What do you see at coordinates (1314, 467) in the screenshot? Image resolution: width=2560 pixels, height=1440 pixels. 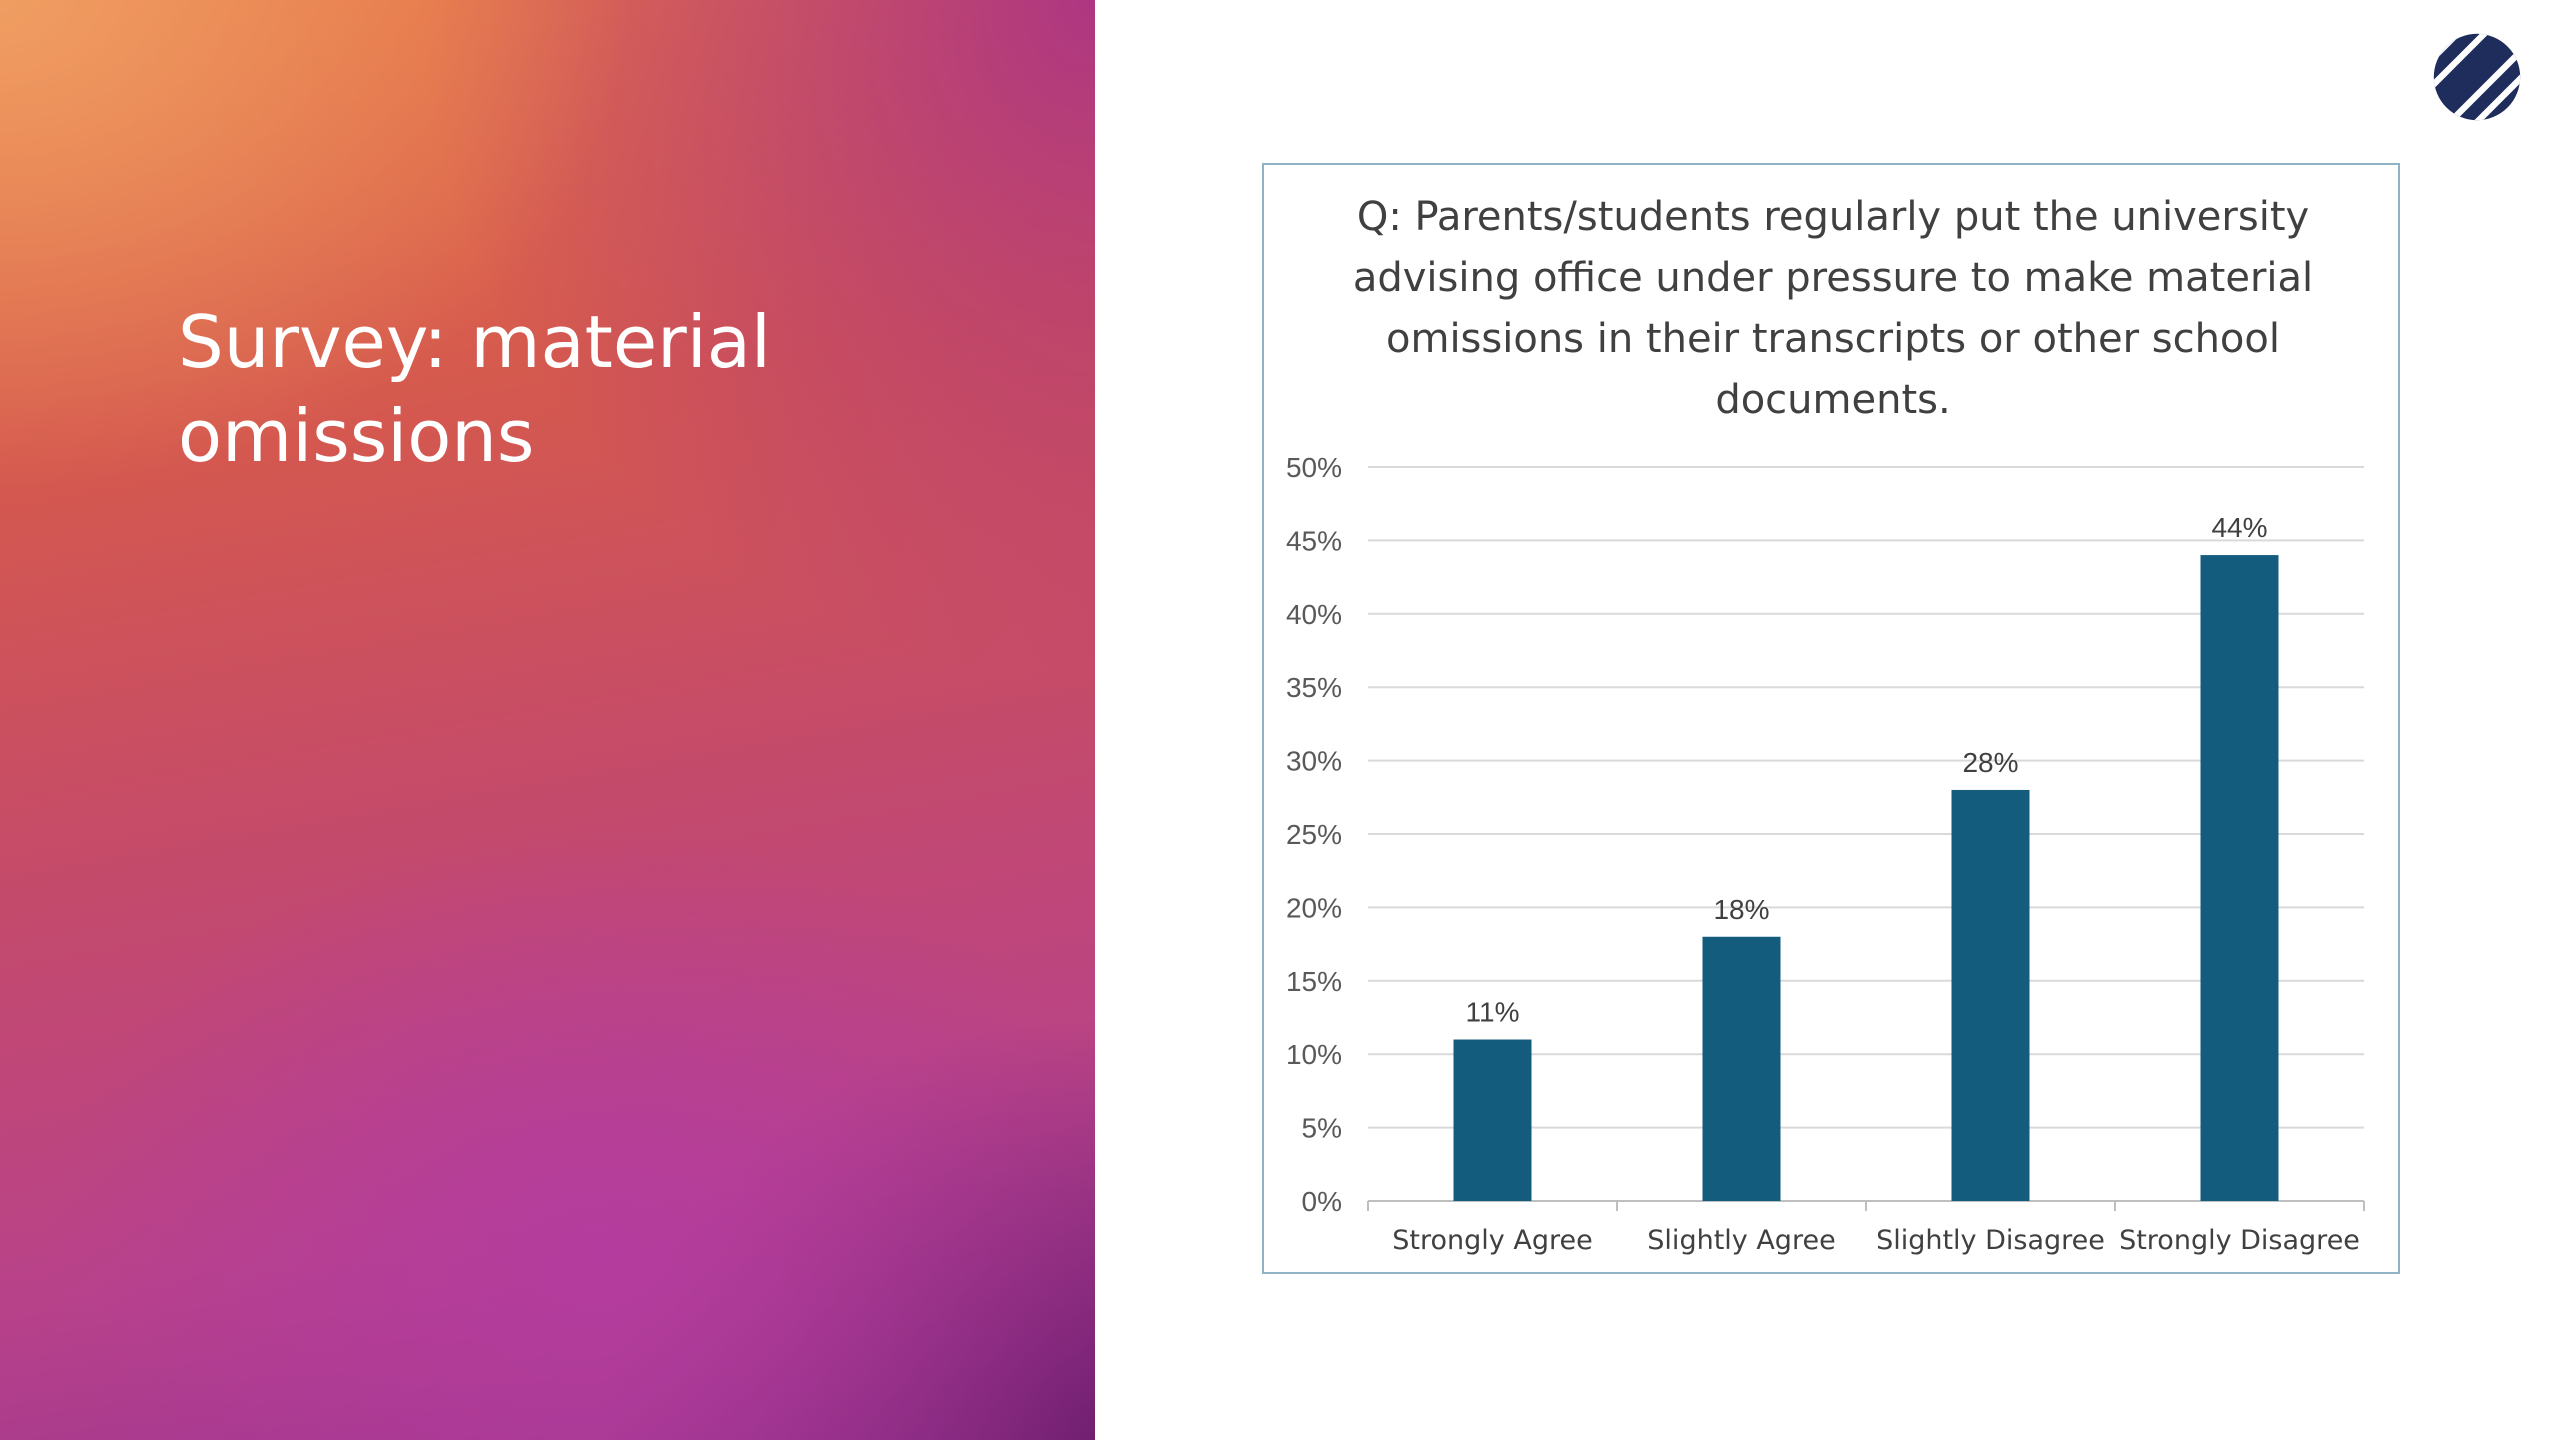 I see `y-tick-label: 50%` at bounding box center [1314, 467].